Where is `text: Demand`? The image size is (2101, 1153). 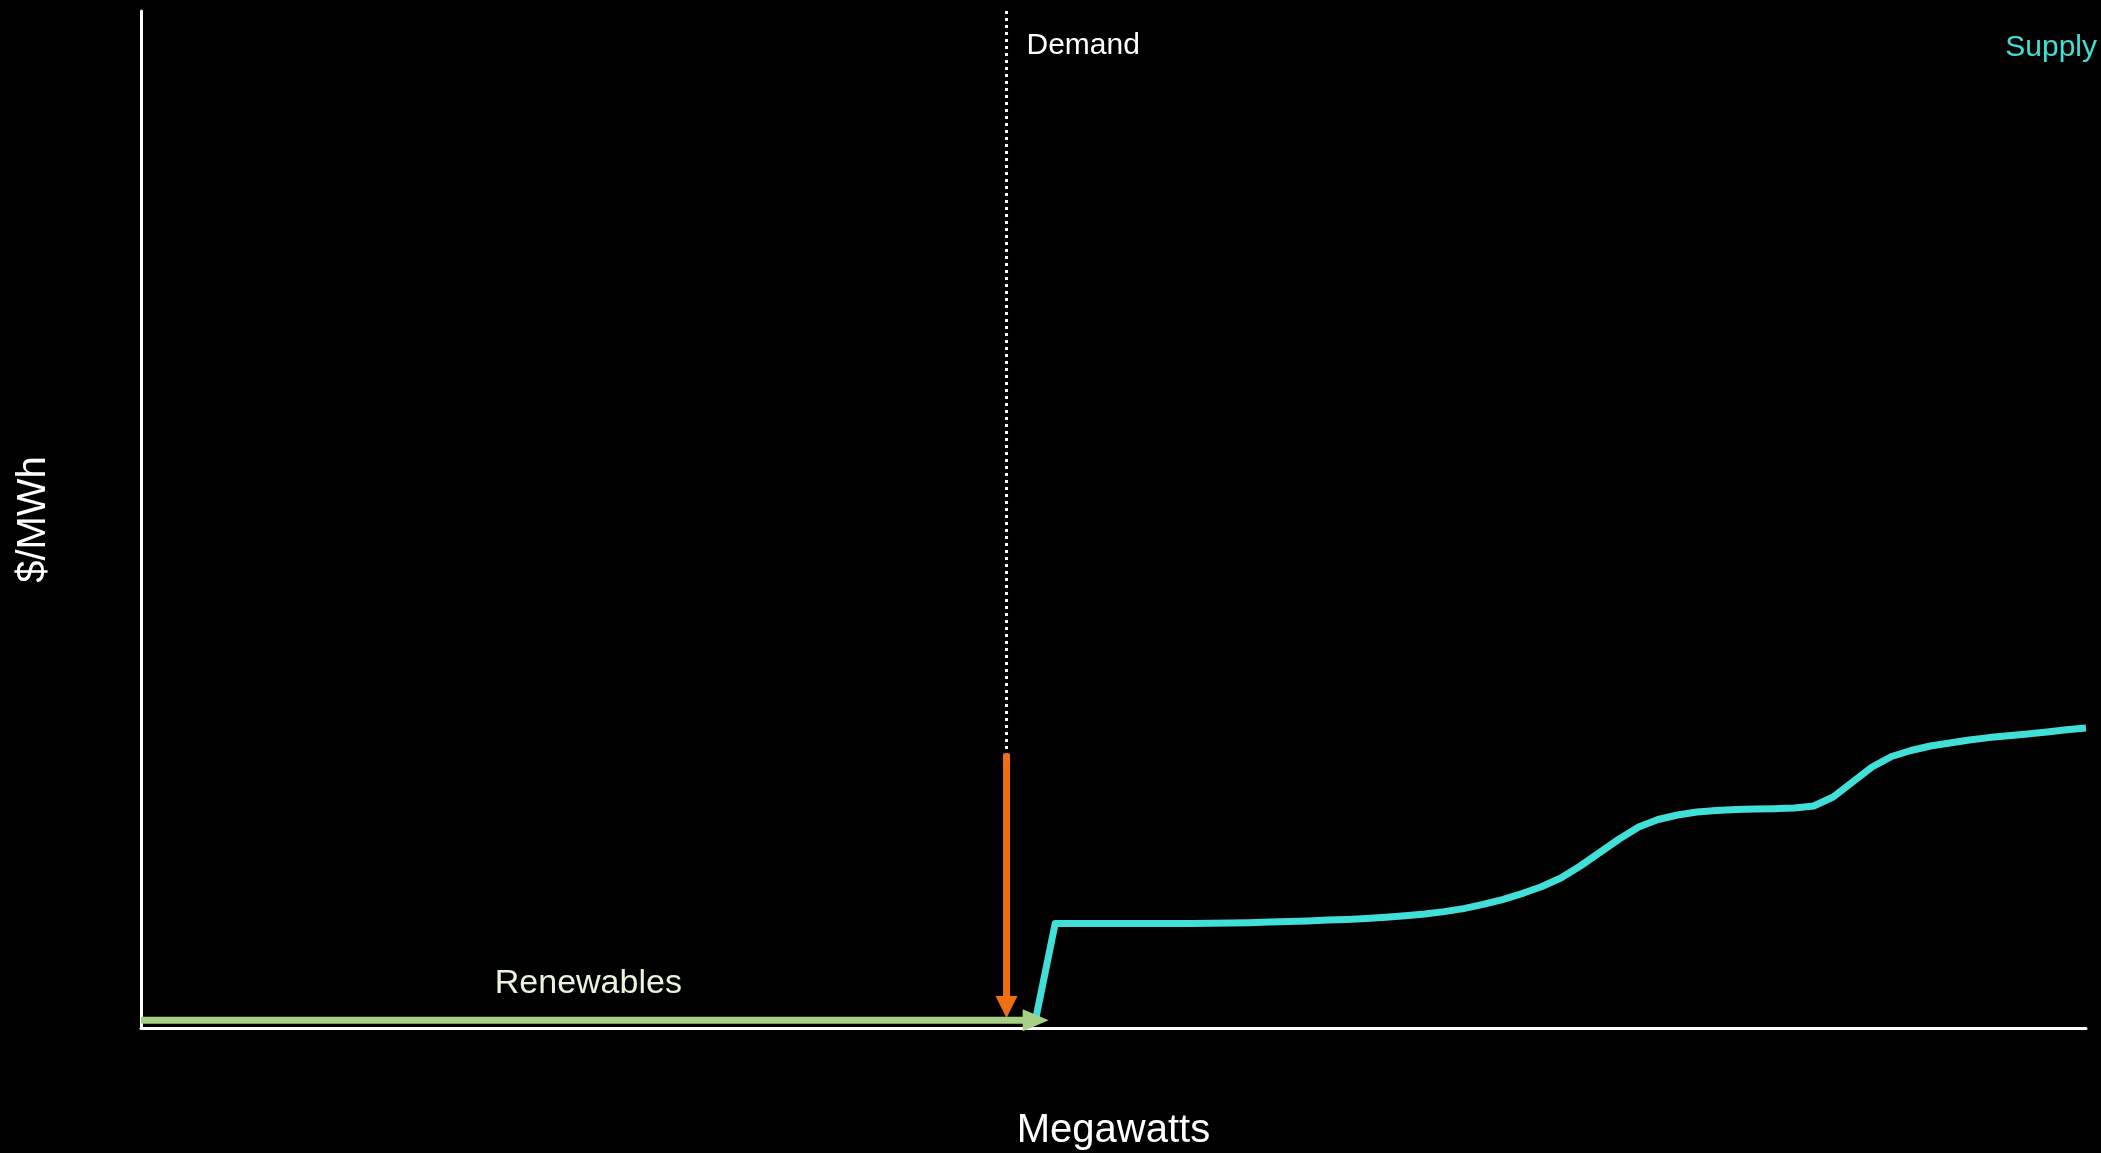
text: Demand is located at coordinates (1083, 43).